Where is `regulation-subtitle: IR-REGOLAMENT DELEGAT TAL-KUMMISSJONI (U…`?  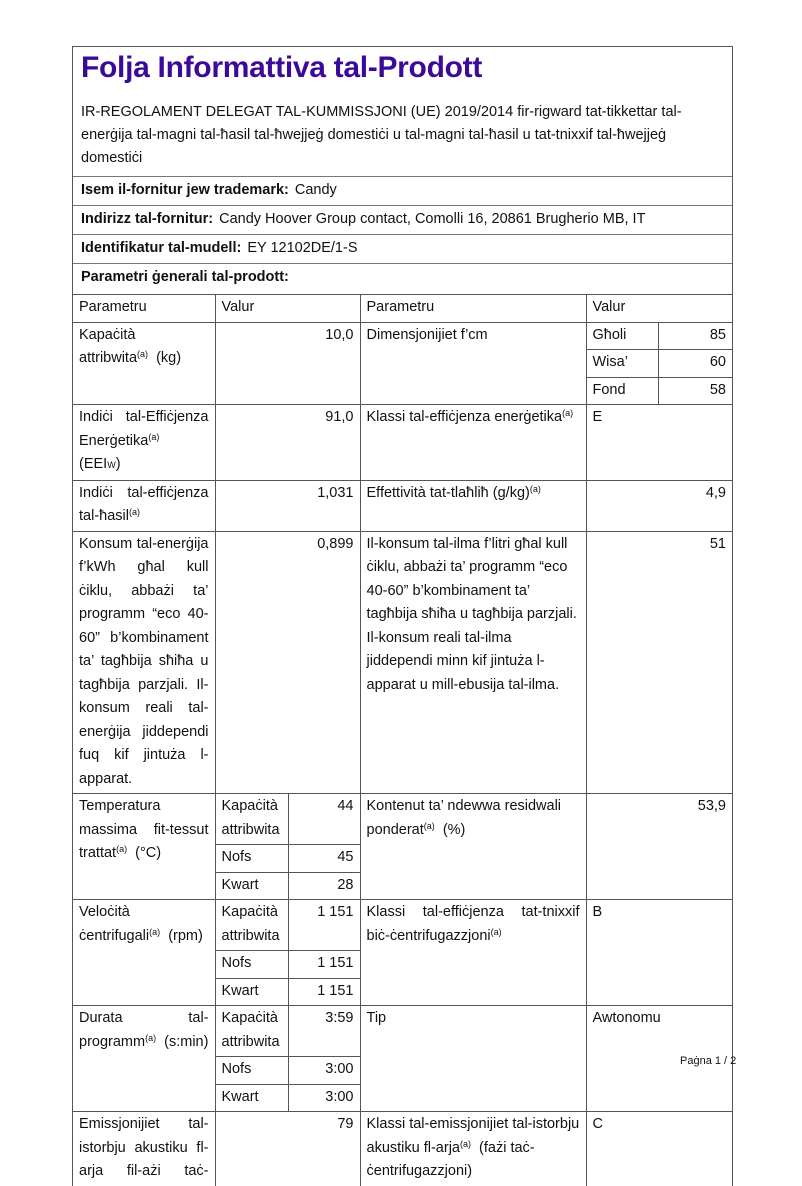 regulation-subtitle: IR-REGOLAMENT DELEGAT TAL-KUMMISSJONI (U… is located at coordinates (402, 136).